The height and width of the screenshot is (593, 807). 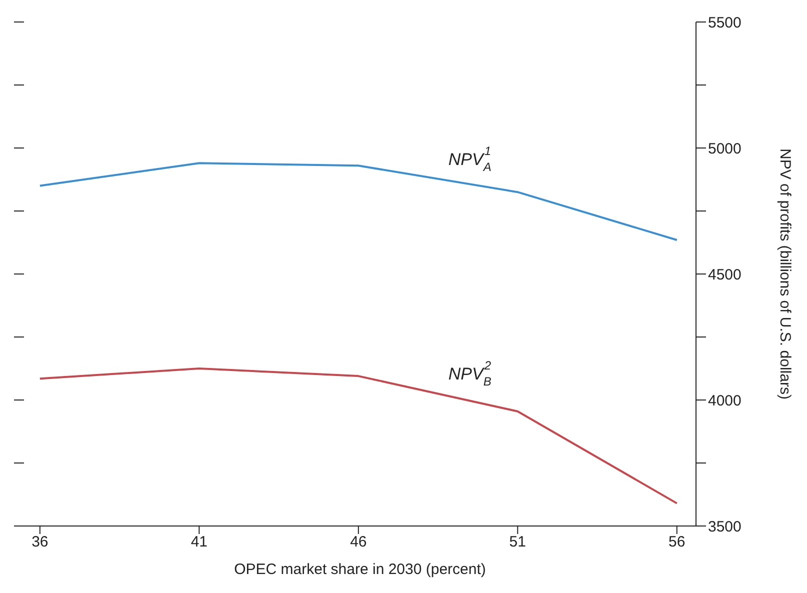 What do you see at coordinates (199, 542) in the screenshot?
I see `x-tick-label: 41` at bounding box center [199, 542].